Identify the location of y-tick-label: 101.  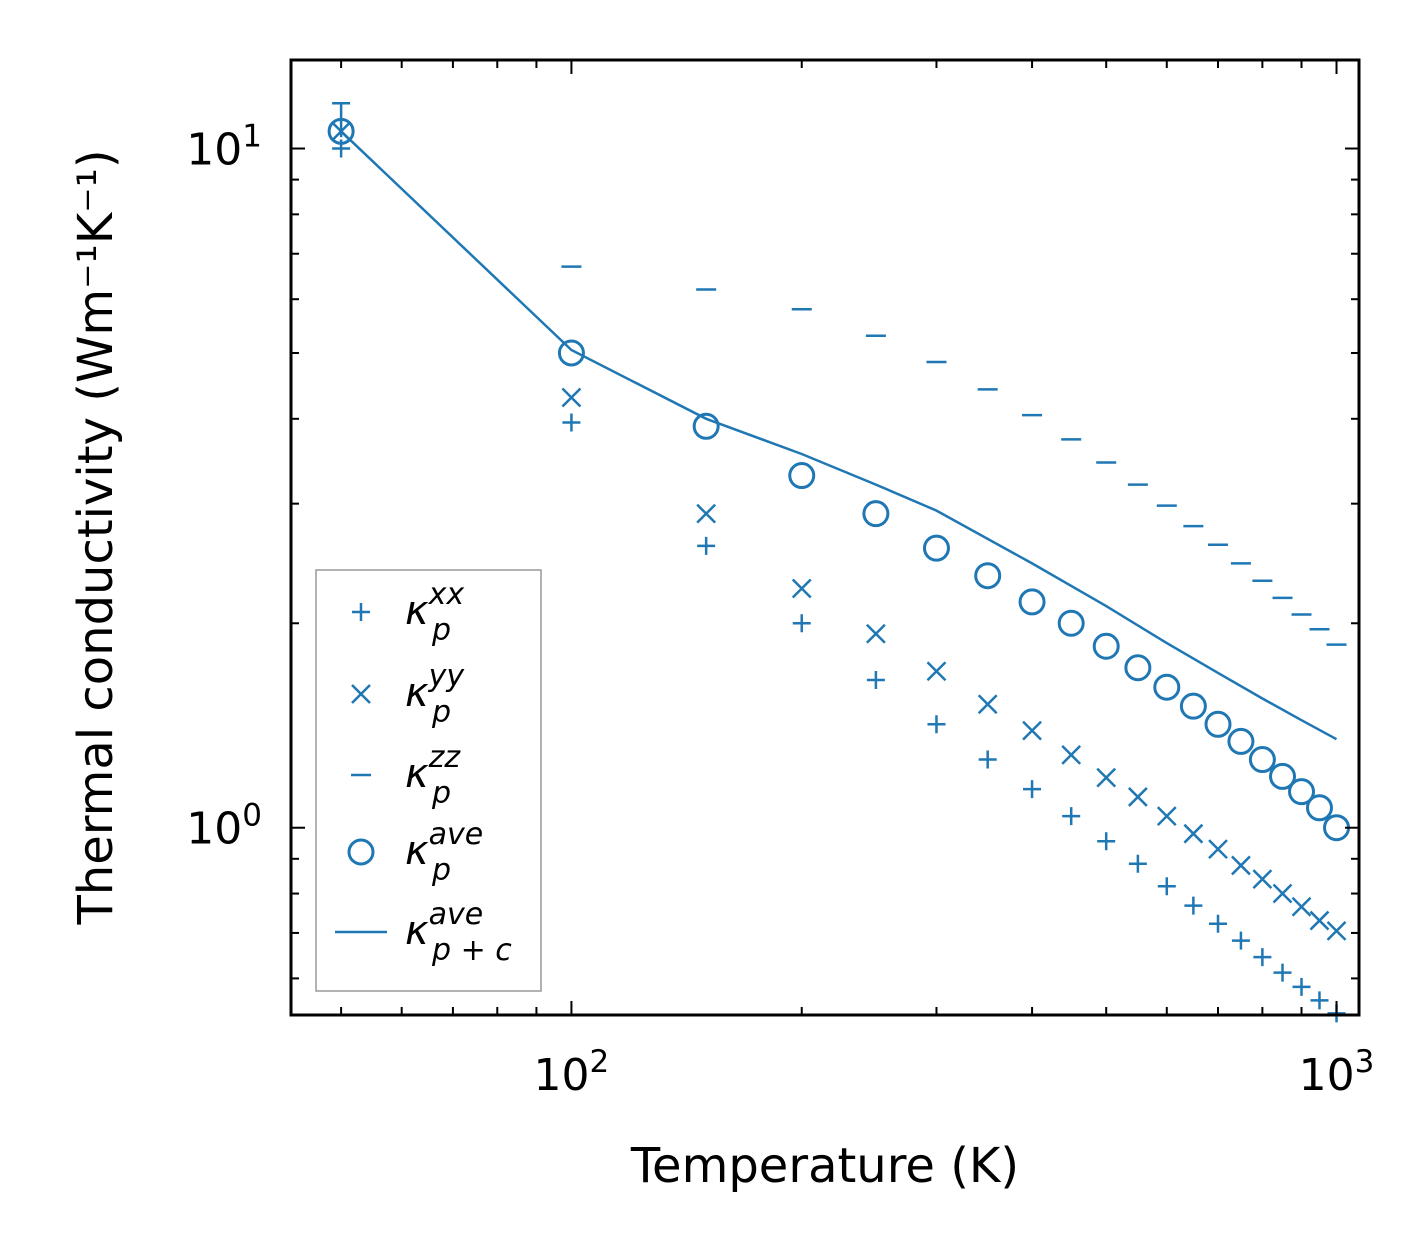
(224, 147).